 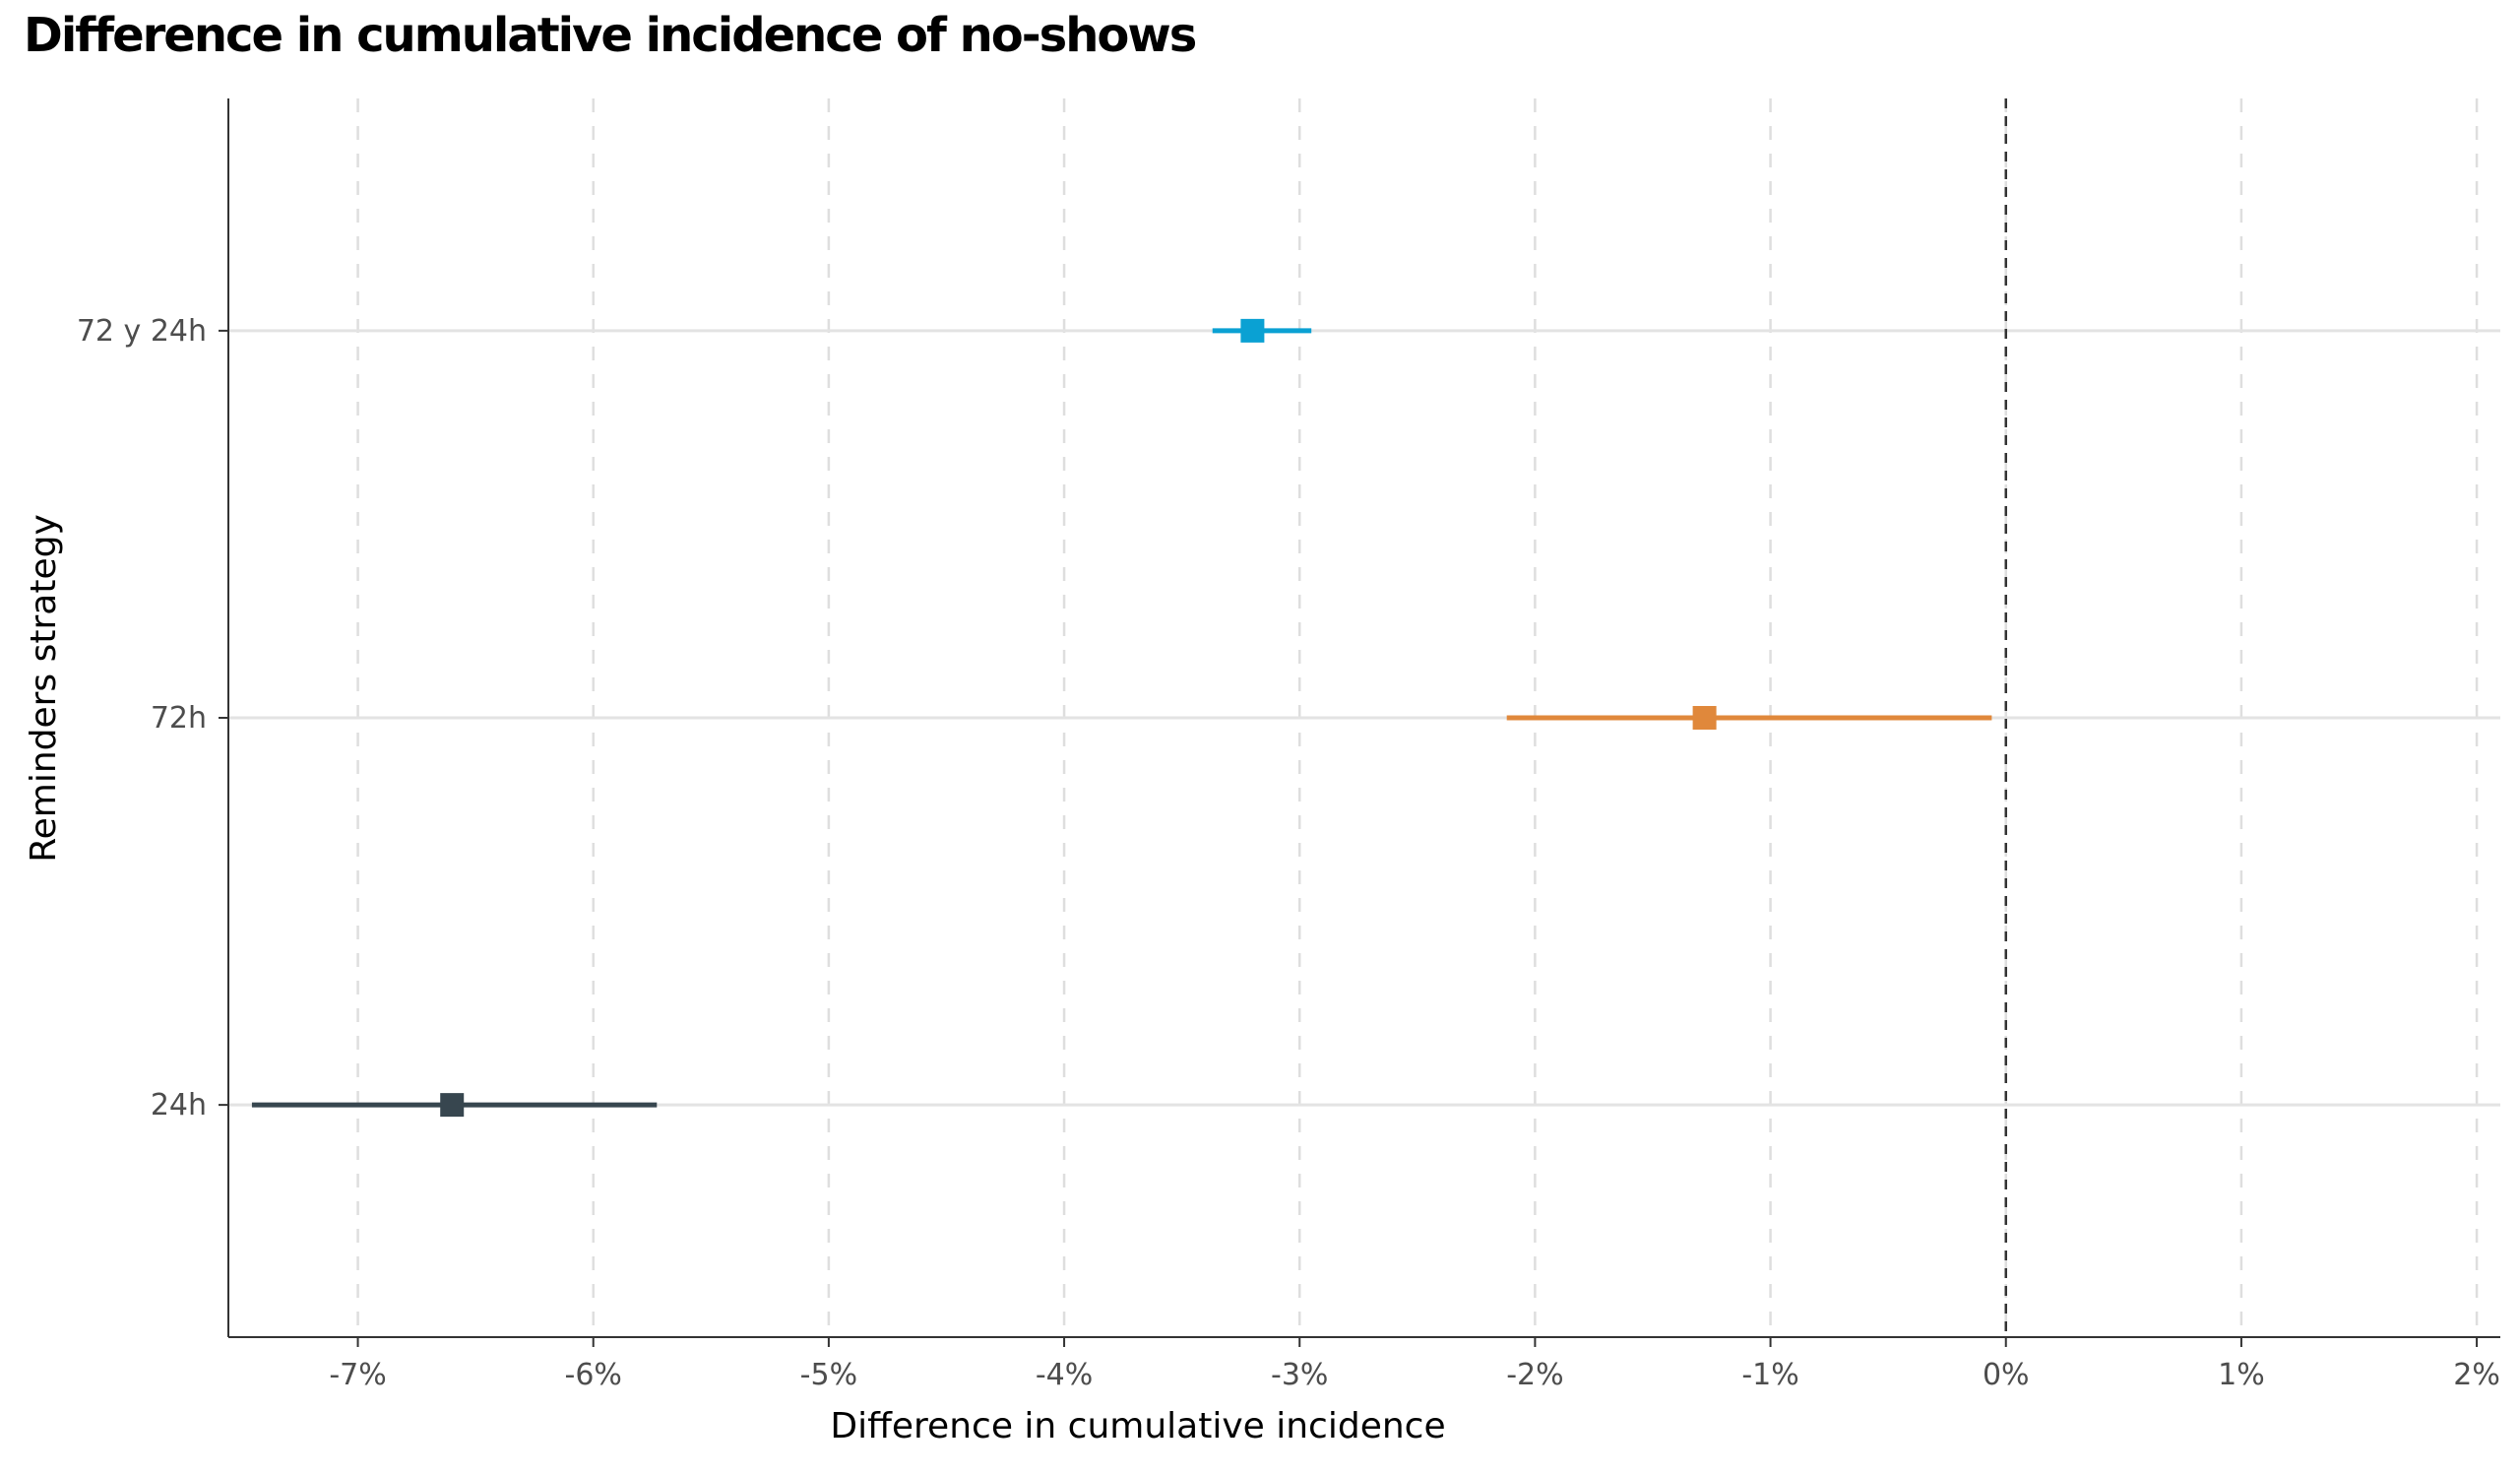 What do you see at coordinates (828, 1375) in the screenshot?
I see `x-tick-label: -5%` at bounding box center [828, 1375].